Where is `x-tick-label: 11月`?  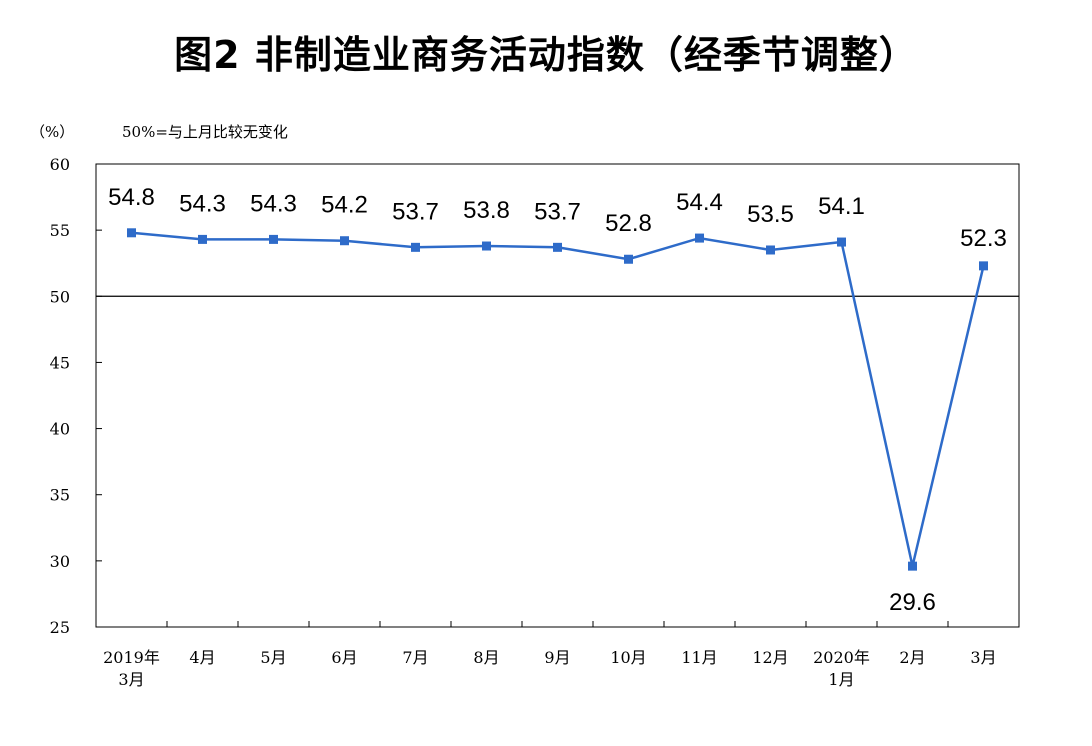 x-tick-label: 11月 is located at coordinates (699, 657).